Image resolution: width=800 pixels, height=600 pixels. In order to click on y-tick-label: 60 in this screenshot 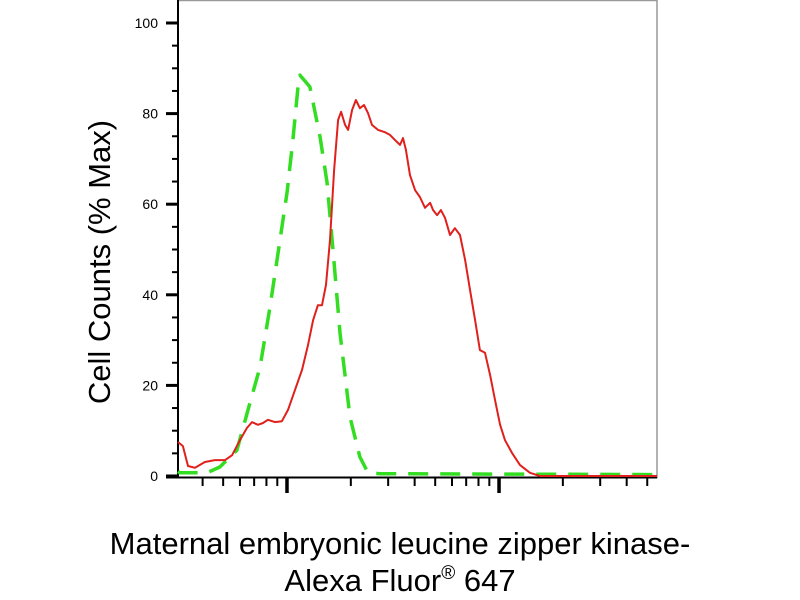, I will do `click(150, 204)`.